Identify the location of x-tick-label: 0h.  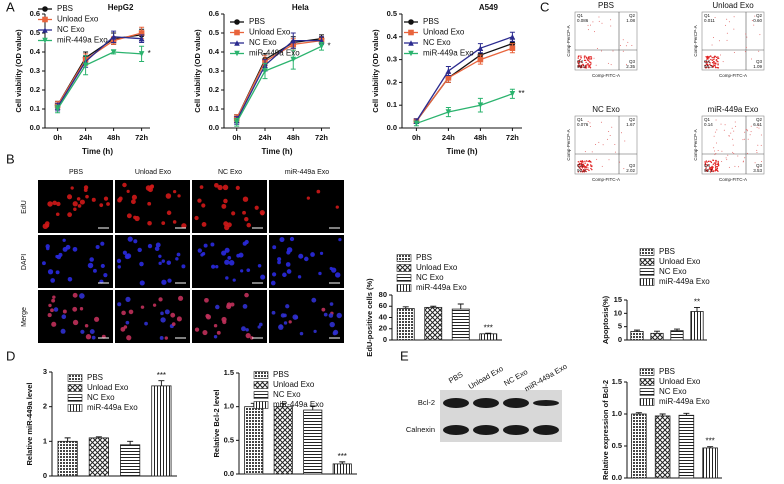
(236, 137).